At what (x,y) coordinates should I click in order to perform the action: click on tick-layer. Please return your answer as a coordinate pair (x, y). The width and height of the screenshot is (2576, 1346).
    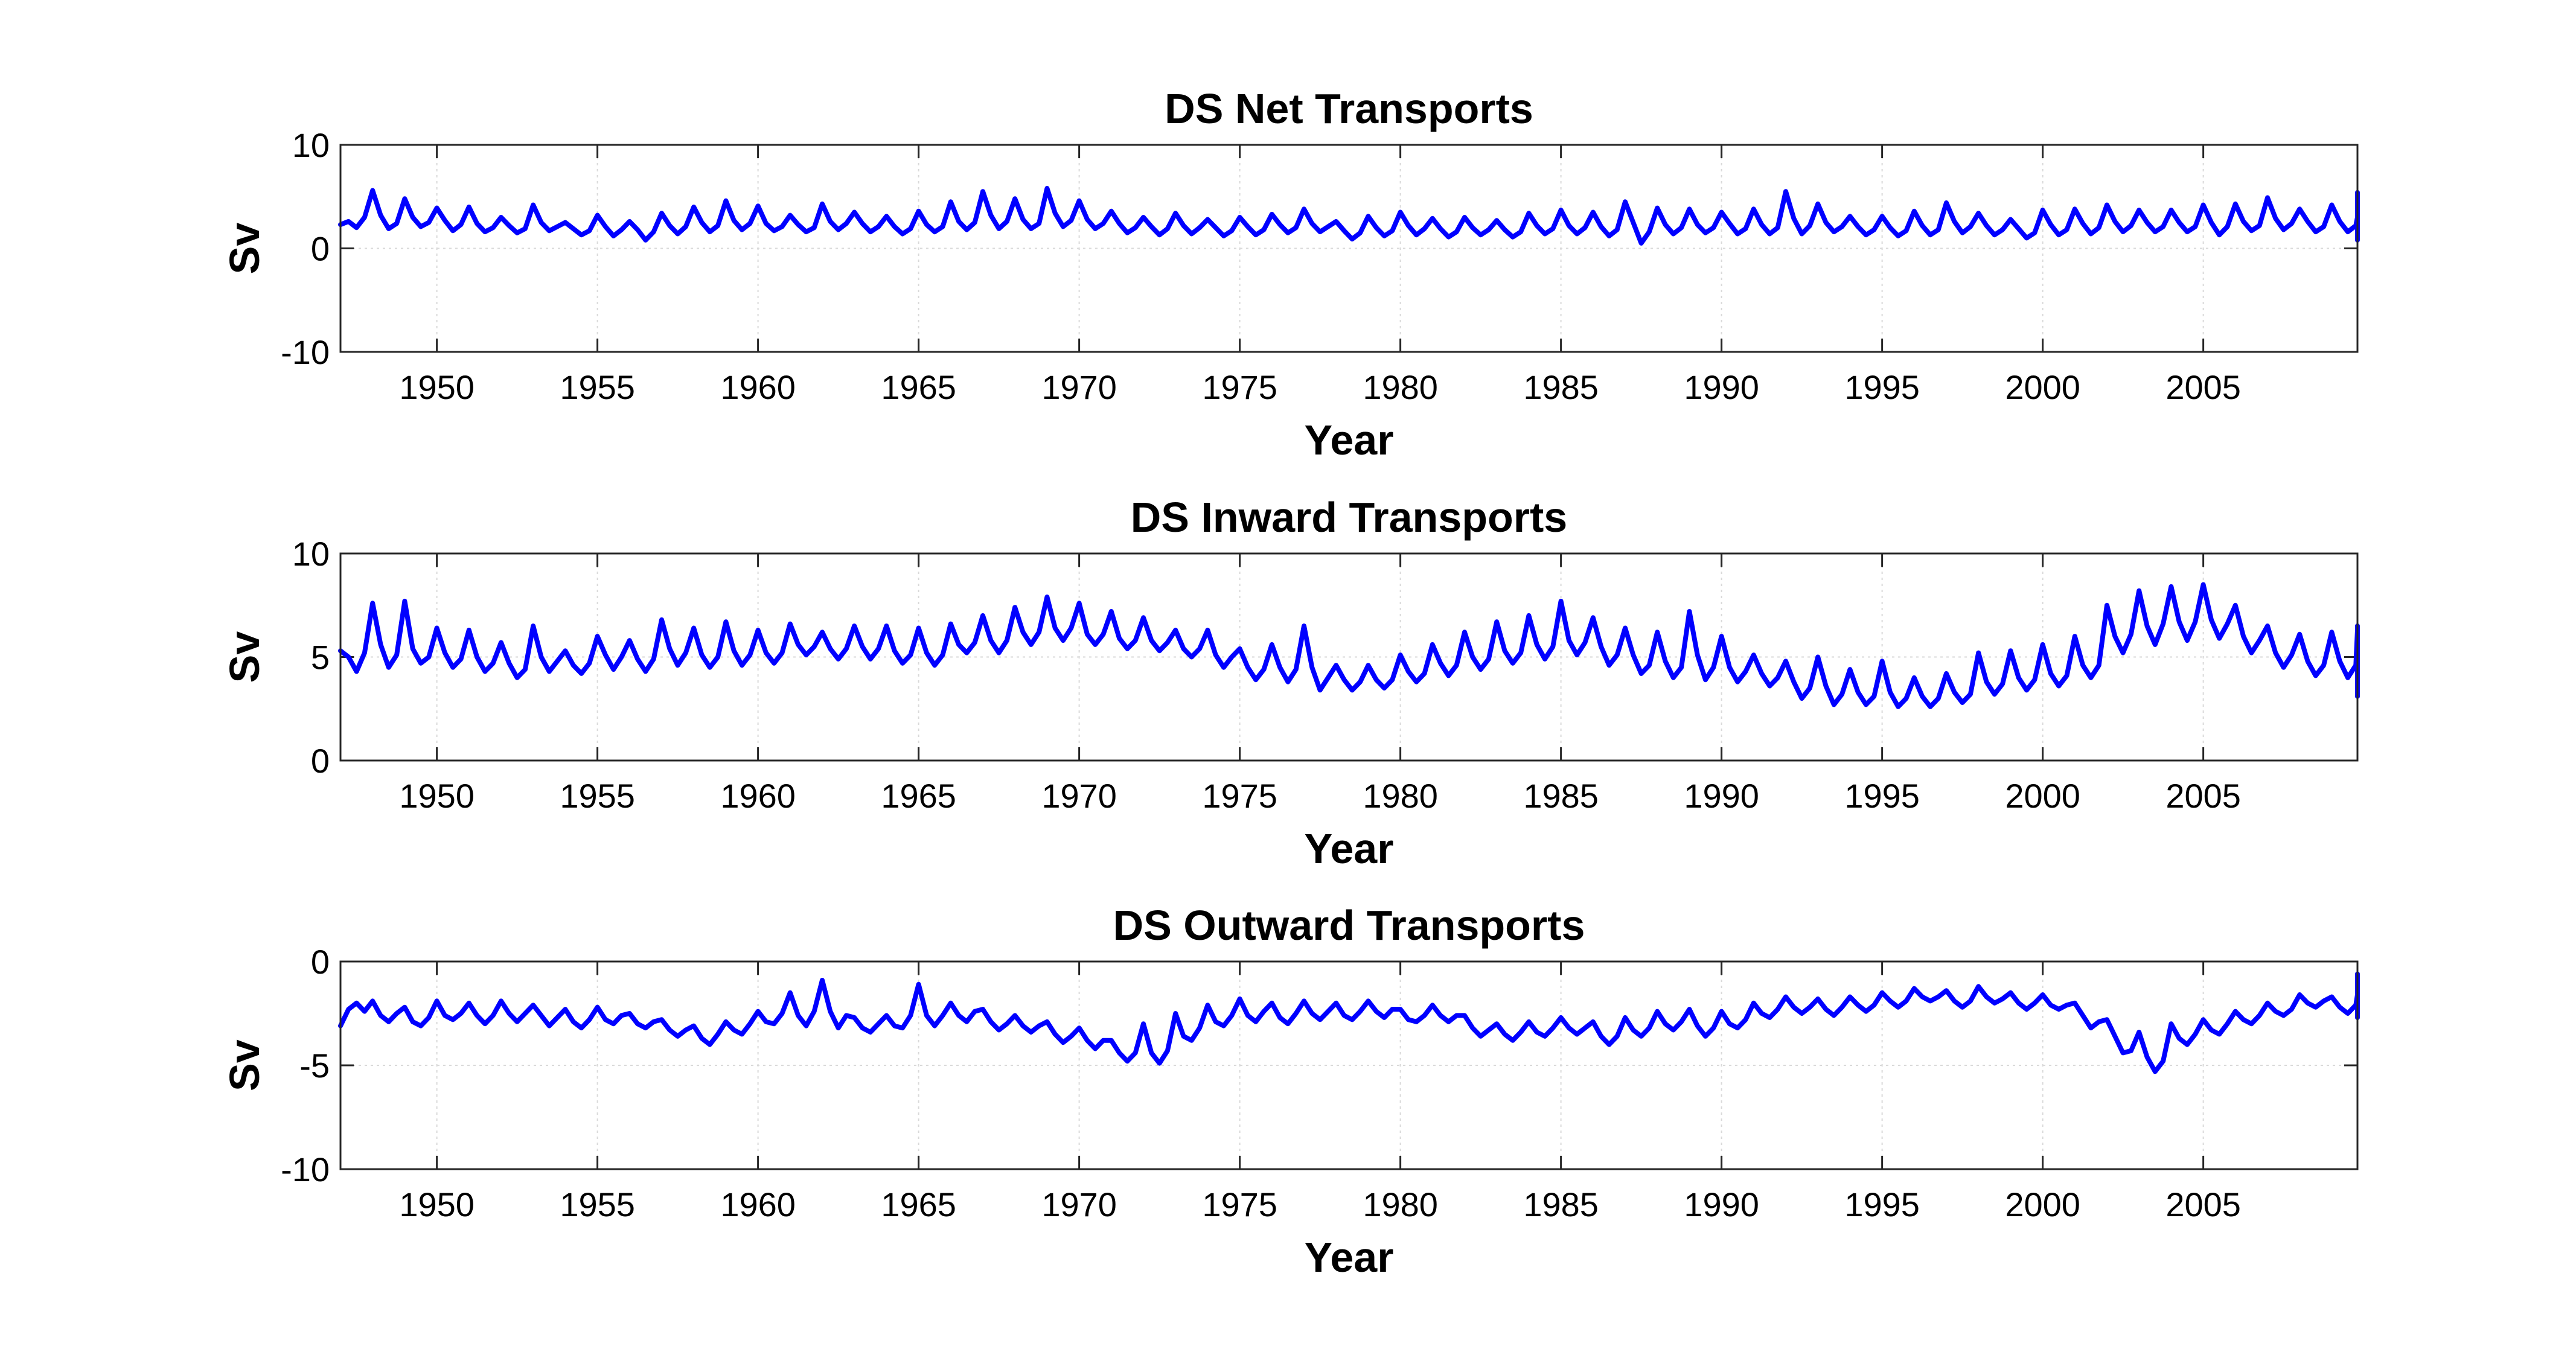
    Looking at the image, I should click on (1348, 249).